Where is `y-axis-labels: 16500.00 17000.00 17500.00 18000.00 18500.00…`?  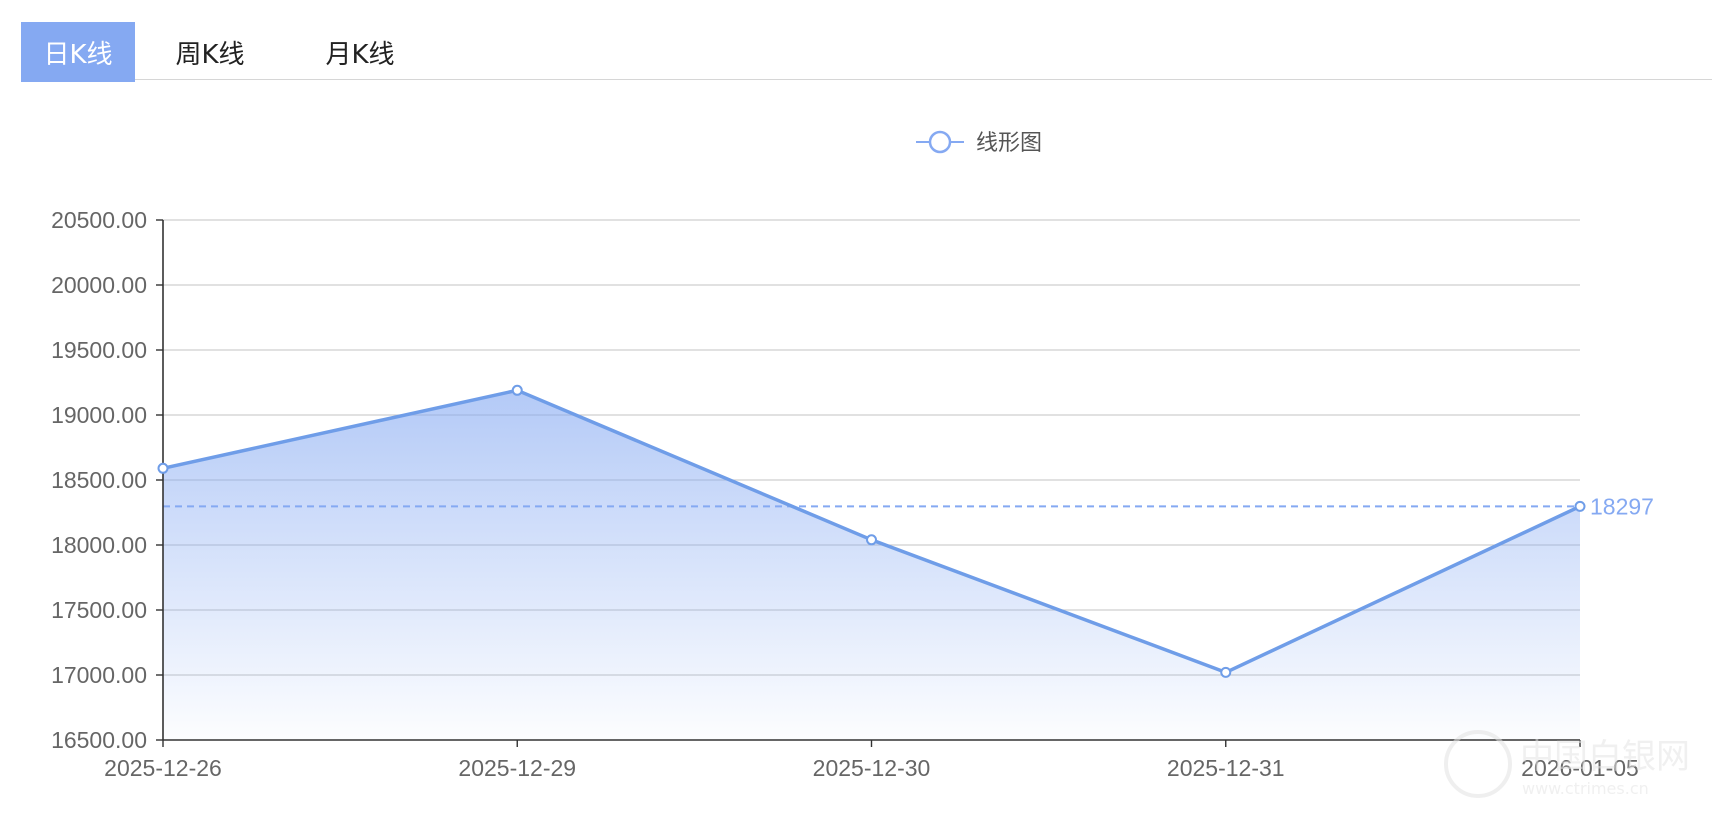
y-axis-labels: 16500.00 17000.00 17500.00 18000.00 18500.00… is located at coordinates (99, 480).